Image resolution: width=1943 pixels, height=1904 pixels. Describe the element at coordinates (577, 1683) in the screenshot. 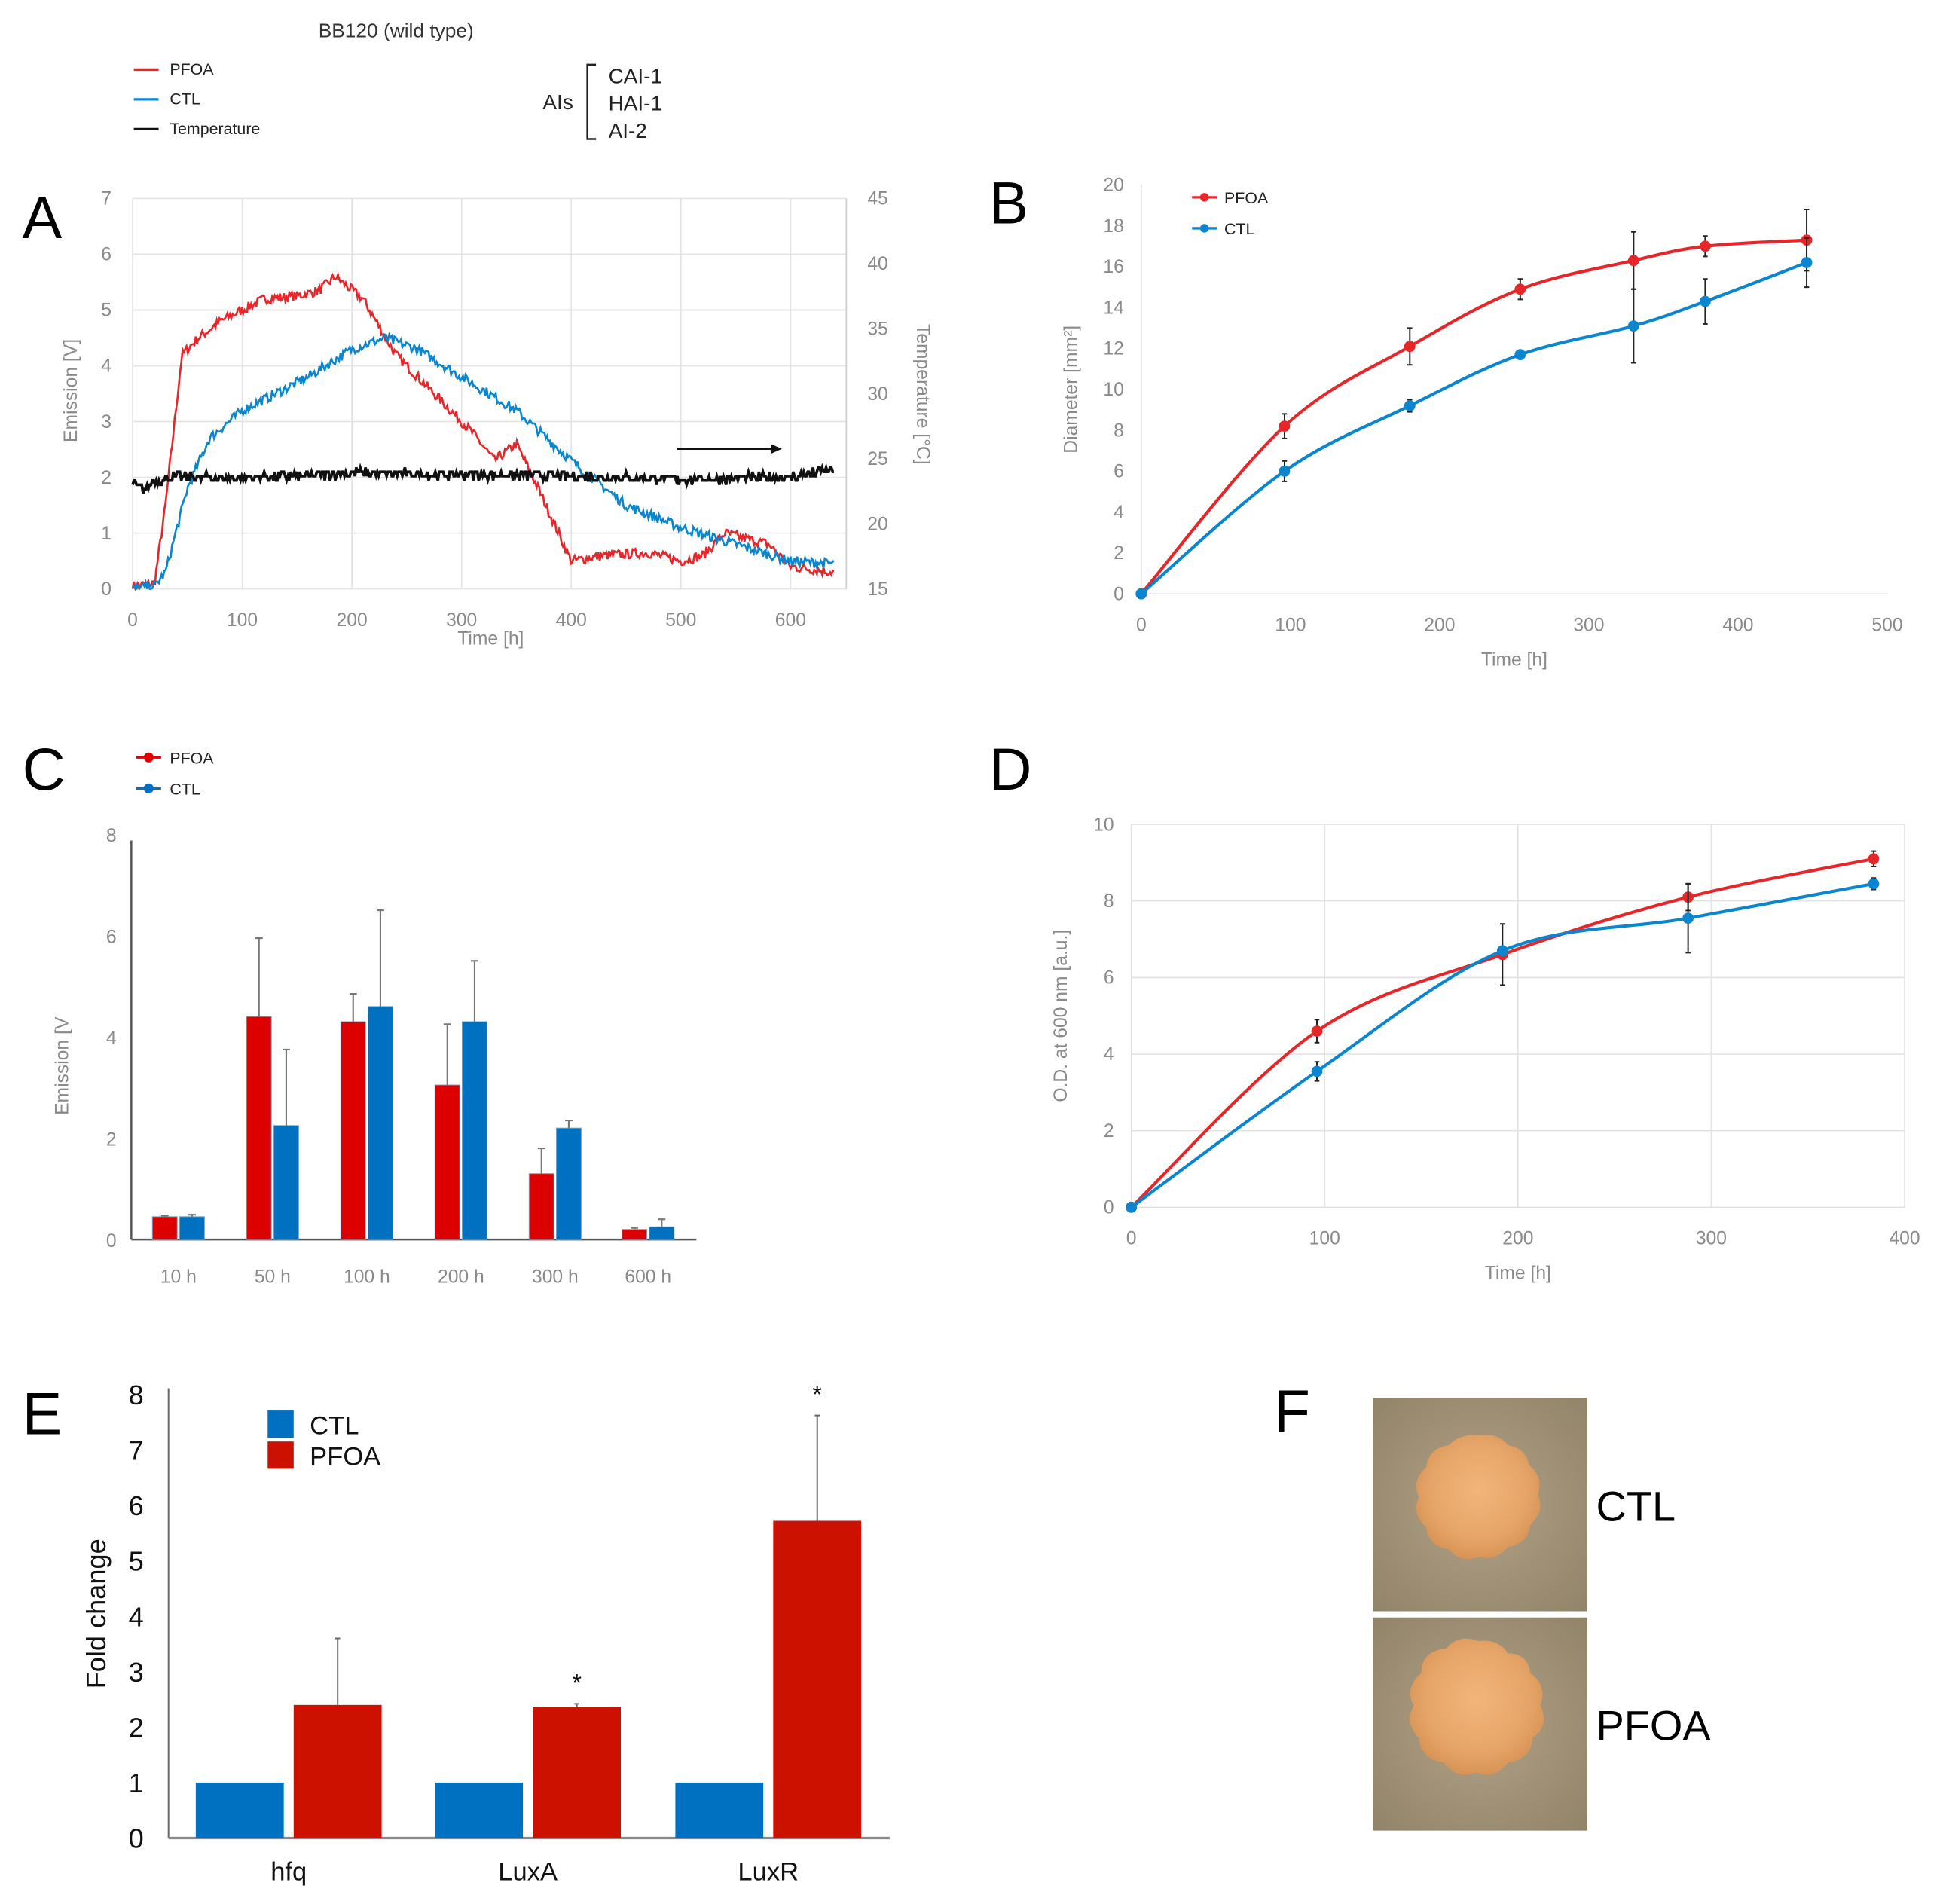

I see `significance-marker: *` at that location.